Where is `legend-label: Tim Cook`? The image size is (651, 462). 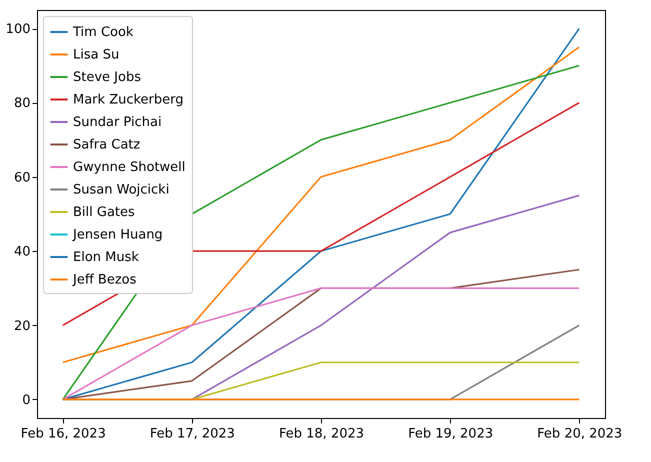
legend-label: Tim Cook is located at coordinates (103, 32).